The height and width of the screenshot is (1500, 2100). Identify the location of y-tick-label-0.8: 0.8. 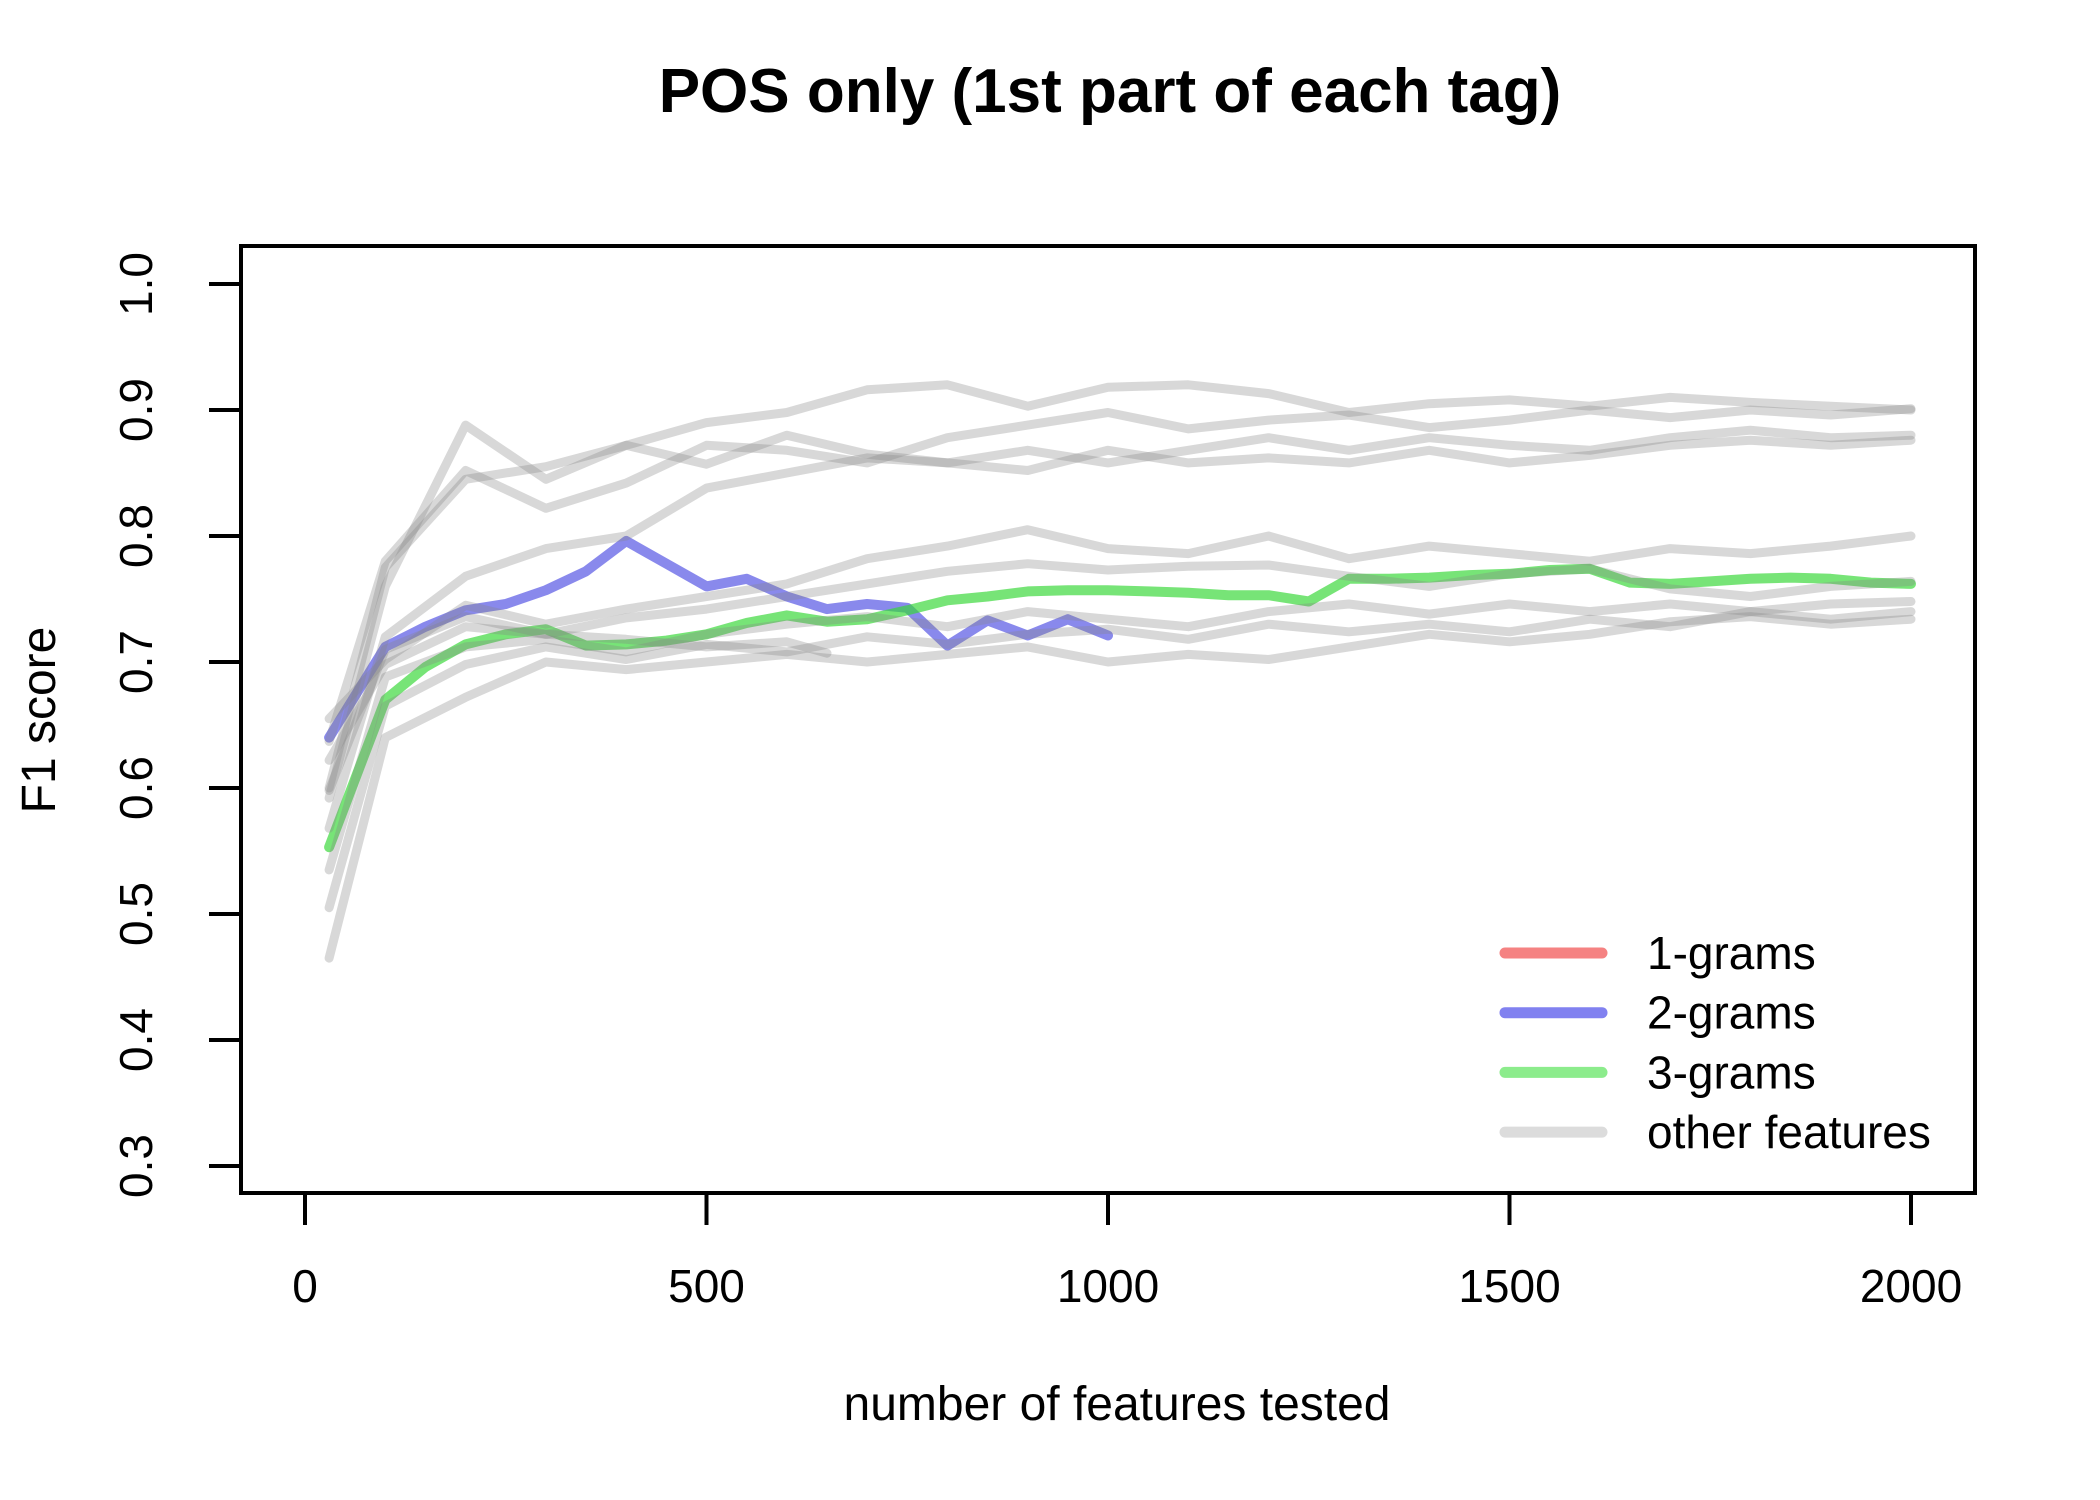
(136, 536).